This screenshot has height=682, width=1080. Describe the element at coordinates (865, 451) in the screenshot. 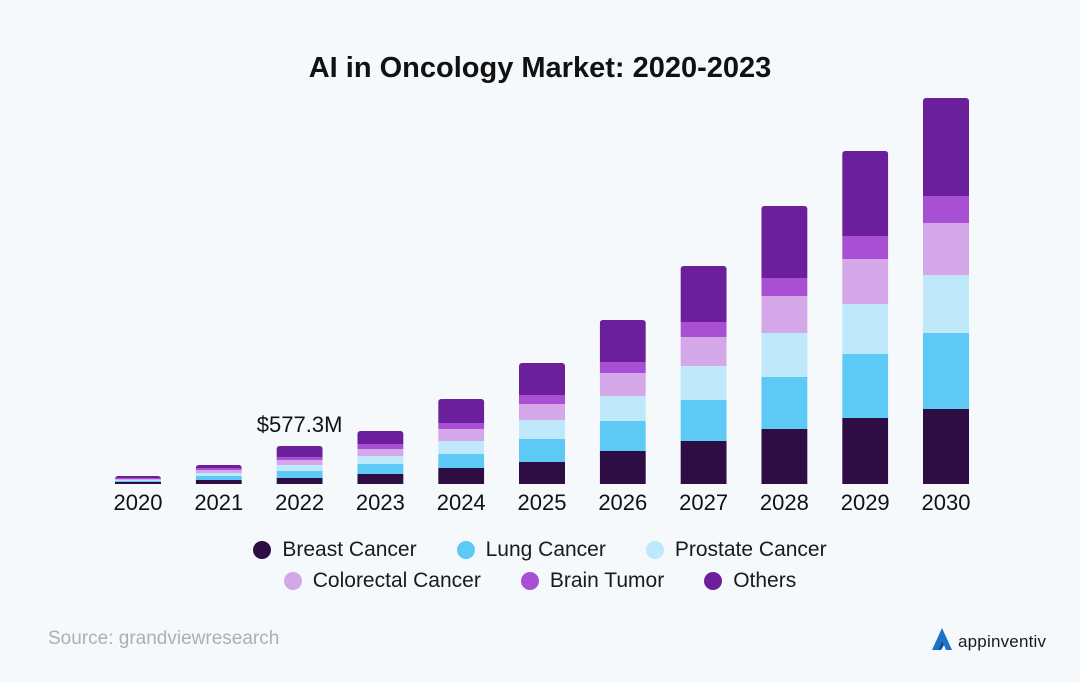

I see `bar-segment-breast-cancer-2029` at that location.